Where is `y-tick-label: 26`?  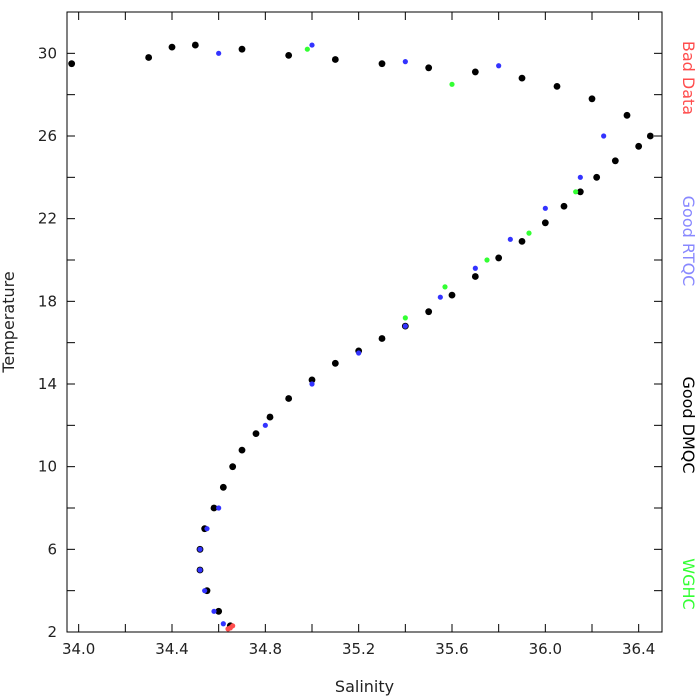
y-tick-label: 26 is located at coordinates (47, 136).